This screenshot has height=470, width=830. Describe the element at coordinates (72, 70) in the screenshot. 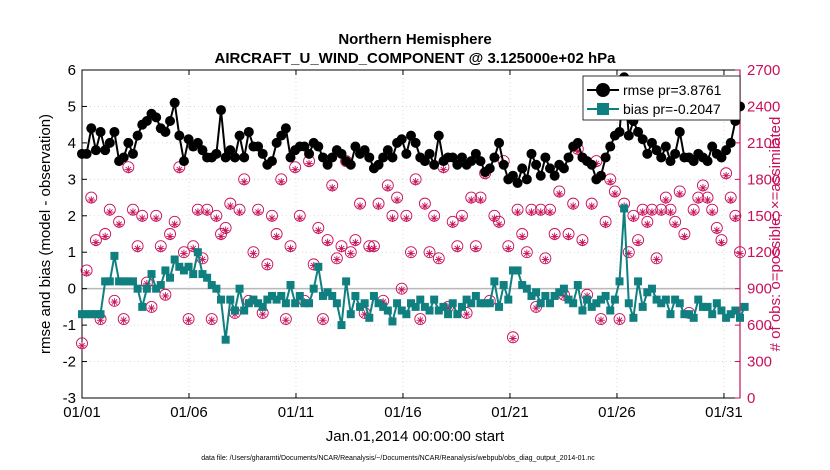

I see `y-left-tick-label: 6` at that location.